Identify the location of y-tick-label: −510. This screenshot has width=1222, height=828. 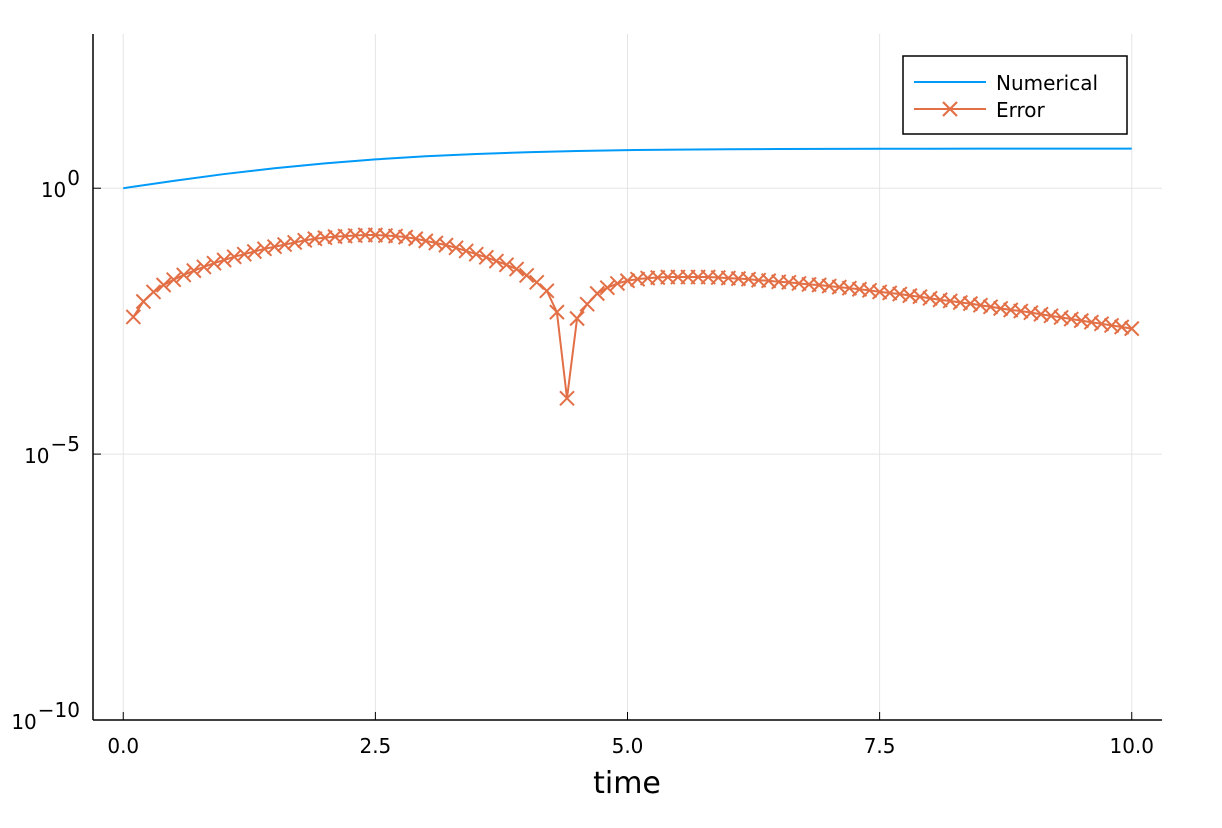
(52, 450).